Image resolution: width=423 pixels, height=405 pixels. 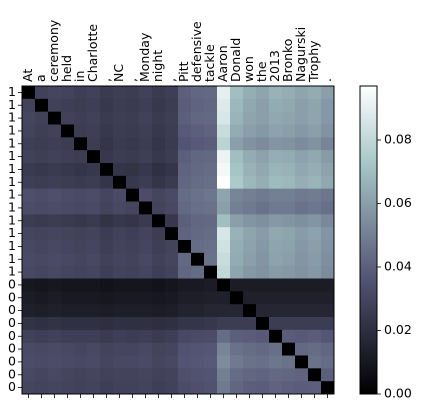 What do you see at coordinates (398, 265) in the screenshot?
I see `colorbar-tick-label: 0.04` at bounding box center [398, 265].